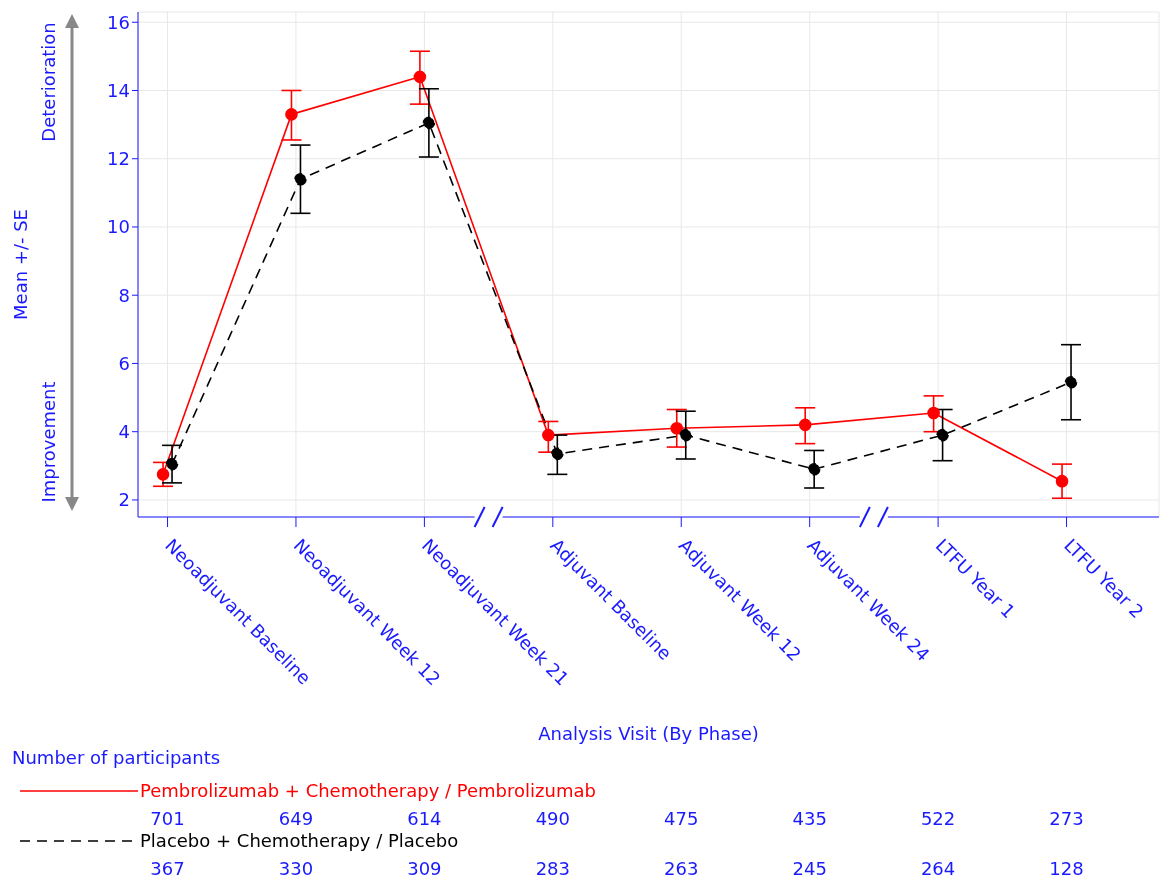 This screenshot has height=878, width=1171. What do you see at coordinates (938, 868) in the screenshot?
I see `text: 264` at bounding box center [938, 868].